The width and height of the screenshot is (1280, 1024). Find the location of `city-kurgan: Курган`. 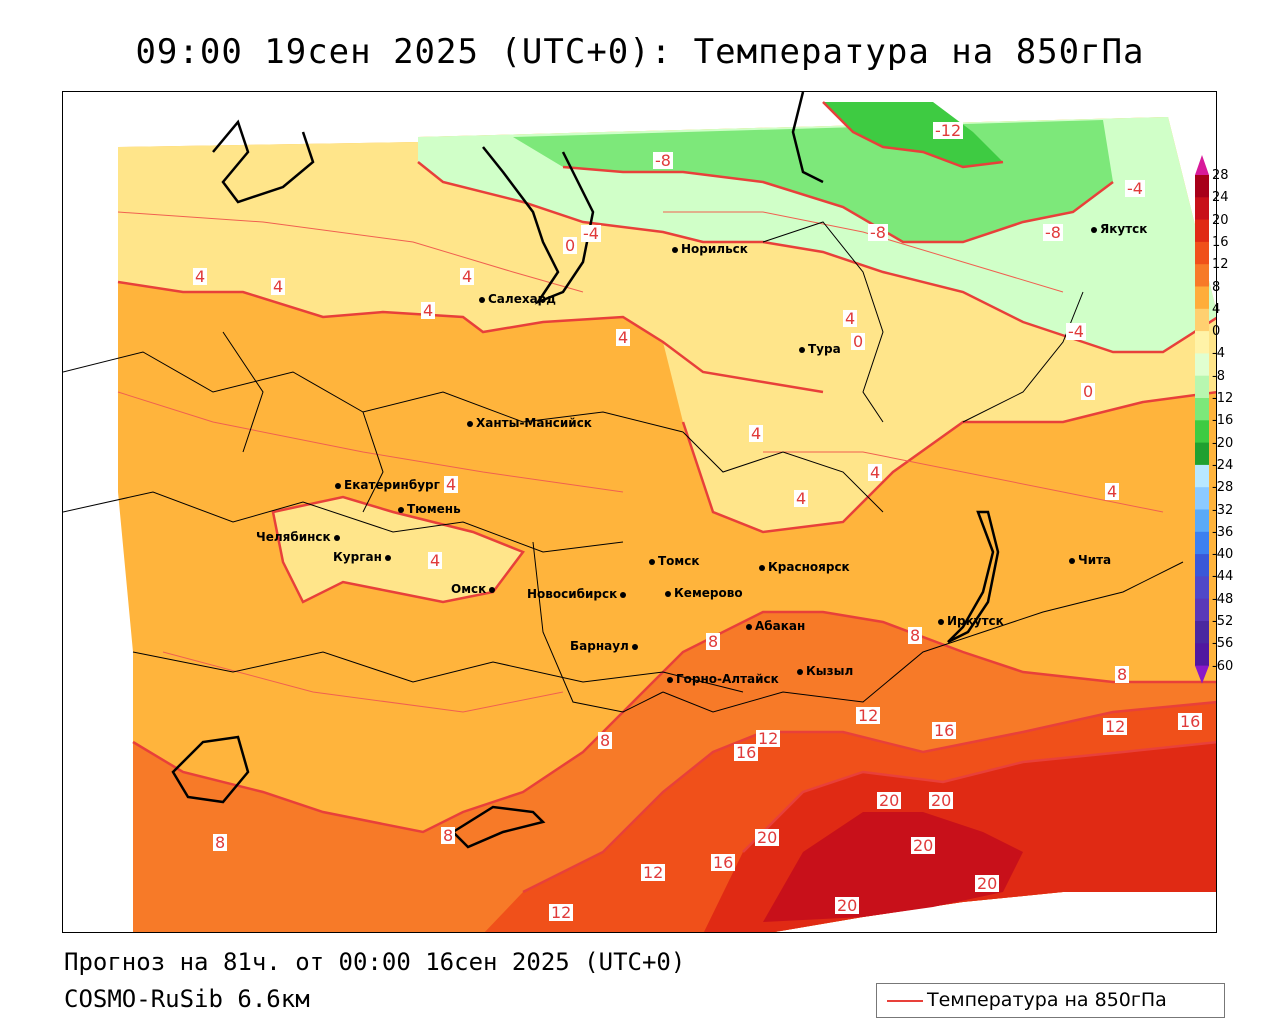

city-kurgan: Курган is located at coordinates (363, 557).